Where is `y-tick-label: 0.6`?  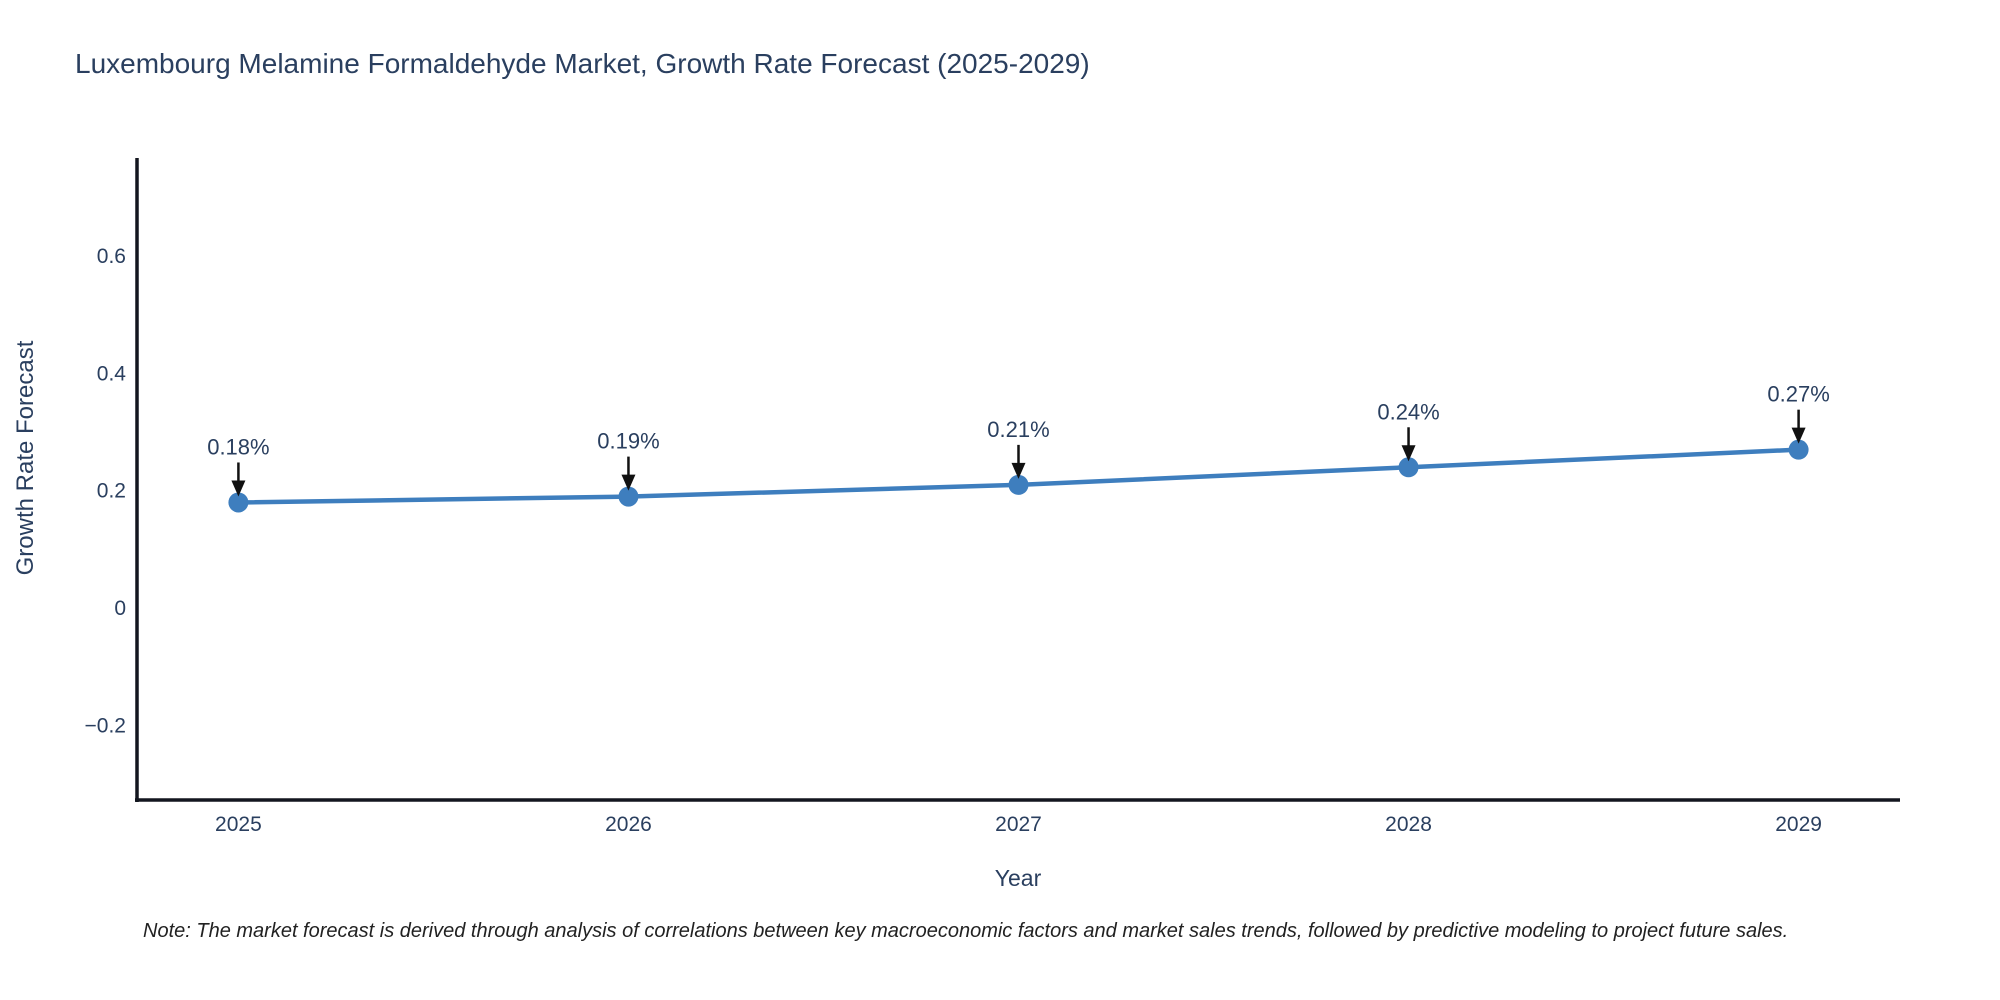 y-tick-label: 0.6 is located at coordinates (111, 256).